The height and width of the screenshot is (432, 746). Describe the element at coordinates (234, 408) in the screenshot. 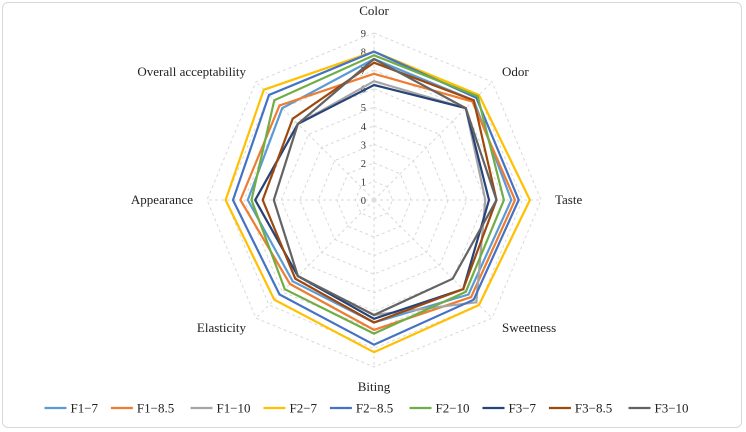

I see `legend-label: F1−10` at that location.